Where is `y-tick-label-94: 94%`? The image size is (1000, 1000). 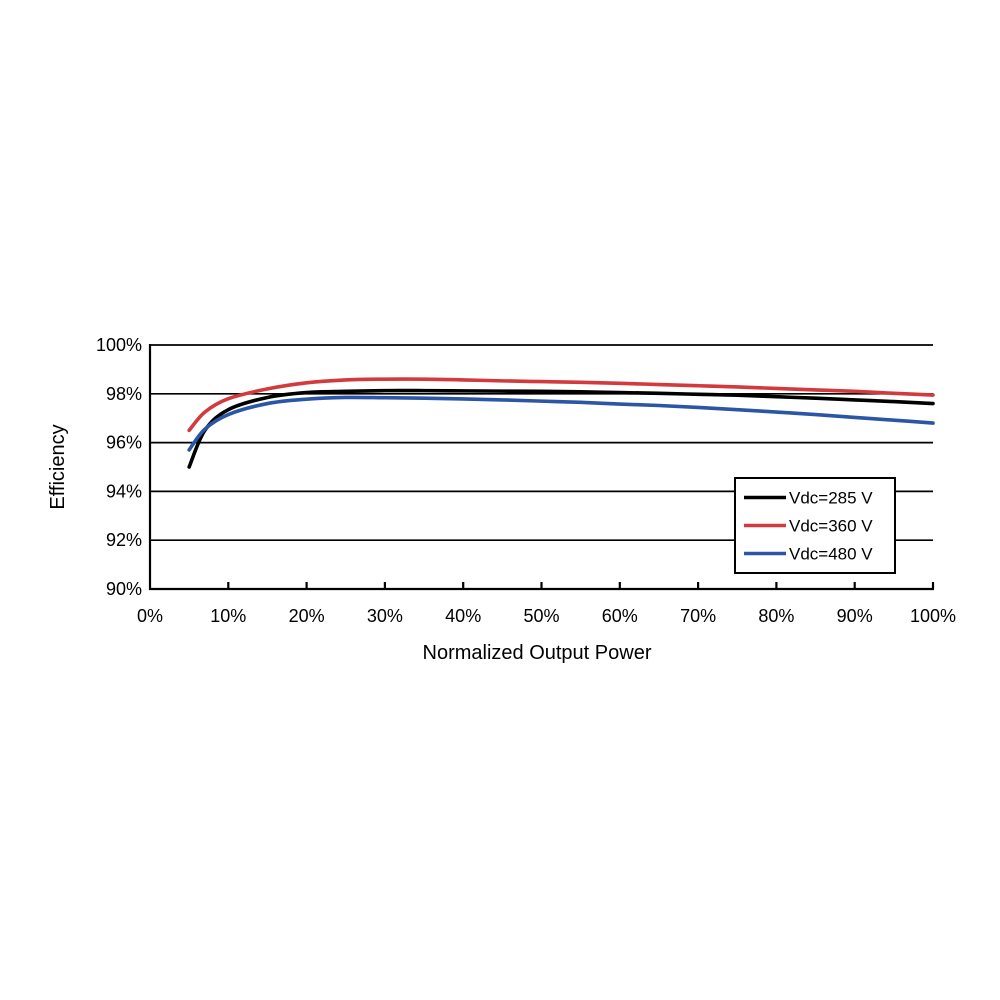
y-tick-label-94: 94% is located at coordinates (124, 491).